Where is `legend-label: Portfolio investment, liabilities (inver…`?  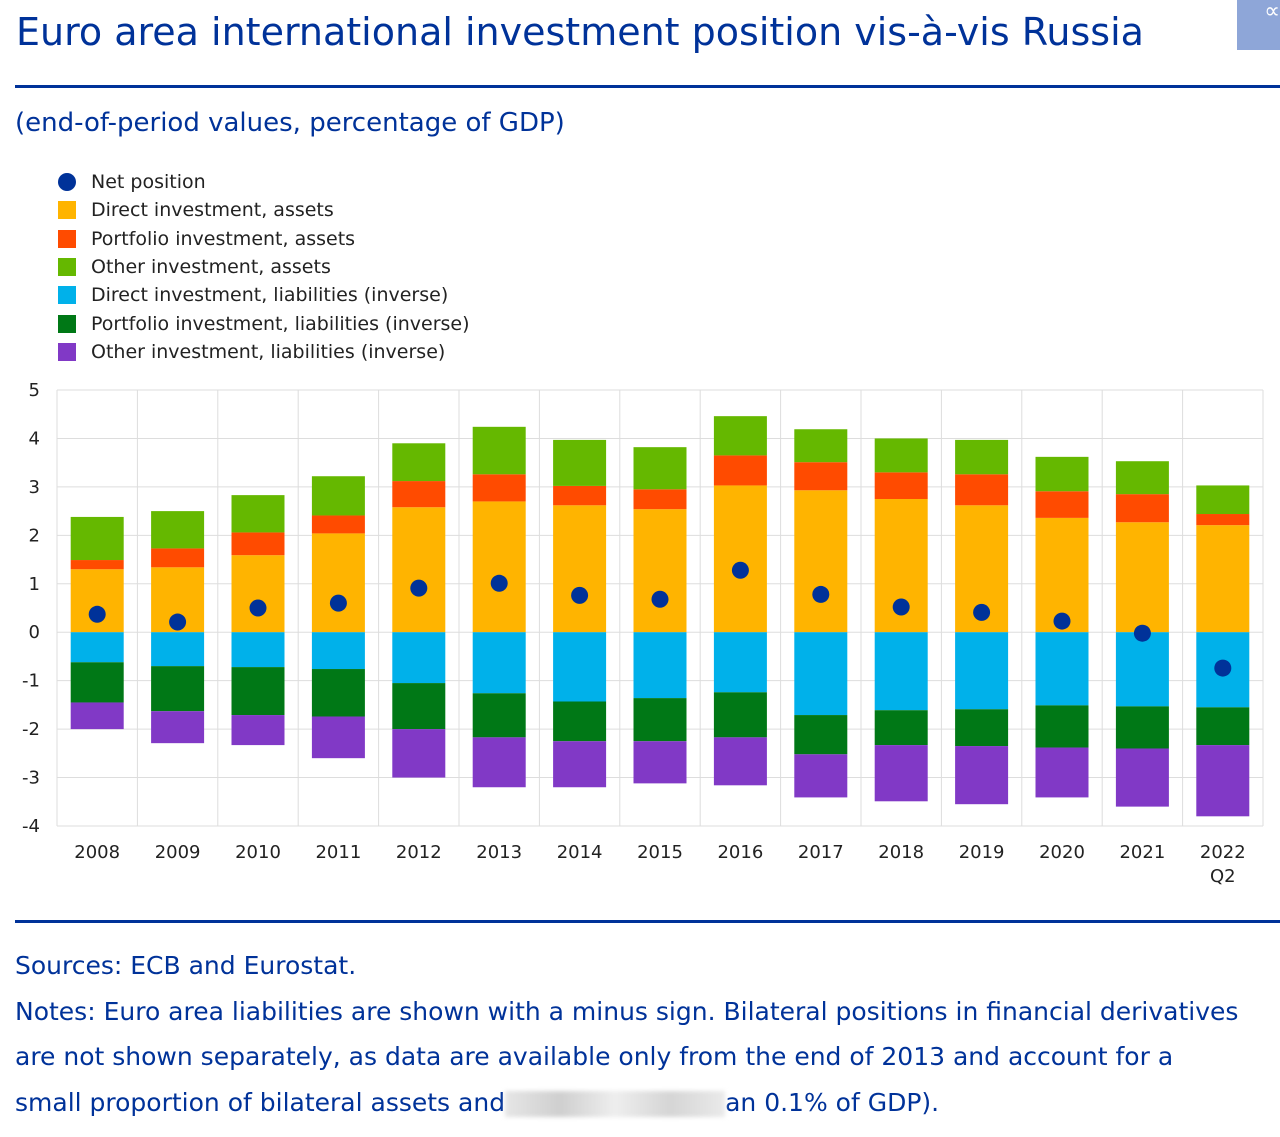 legend-label: Portfolio investment, liabilities (inver… is located at coordinates (280, 323).